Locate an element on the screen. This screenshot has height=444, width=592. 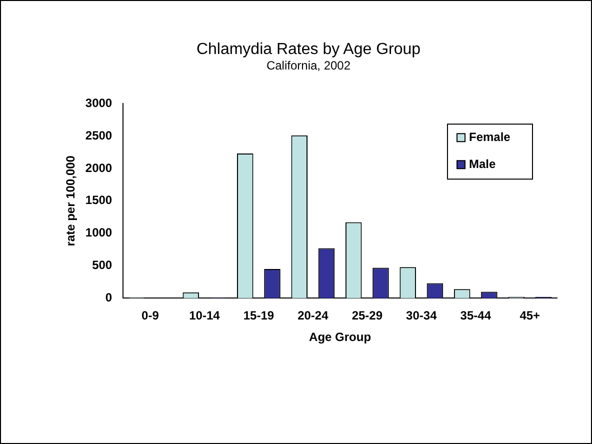
chart-subtitle: California, 2002 is located at coordinates (308, 65).